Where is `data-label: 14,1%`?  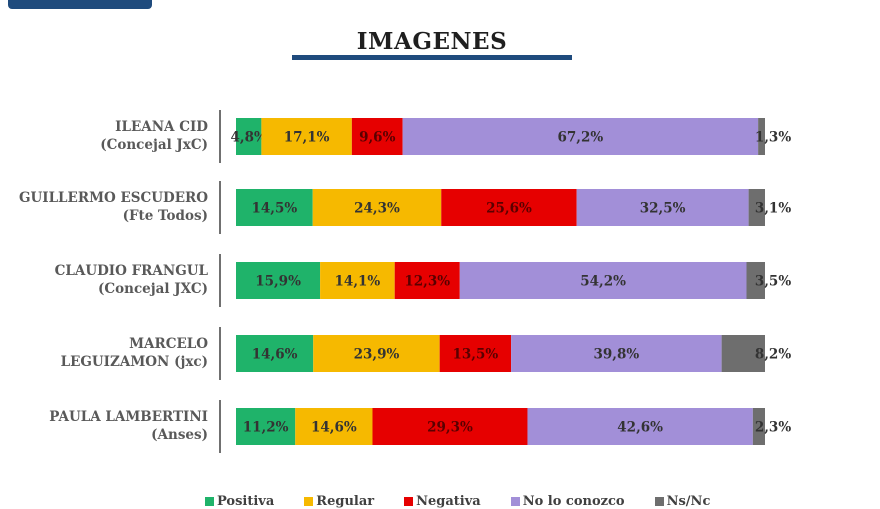 data-label: 14,1% is located at coordinates (358, 282).